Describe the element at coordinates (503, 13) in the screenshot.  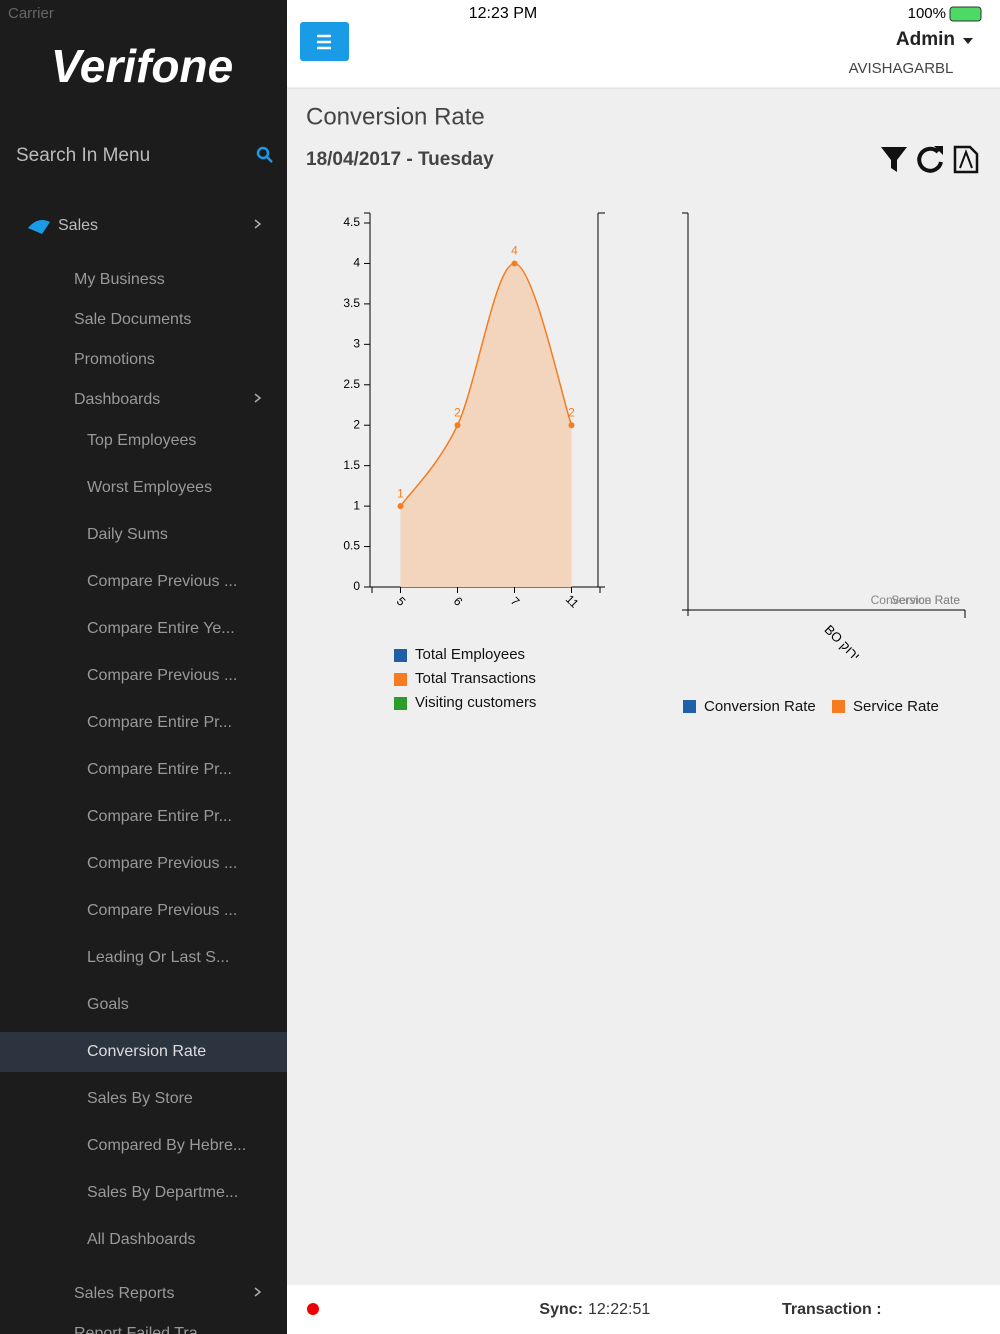
I see `time: 12:23 PM` at that location.